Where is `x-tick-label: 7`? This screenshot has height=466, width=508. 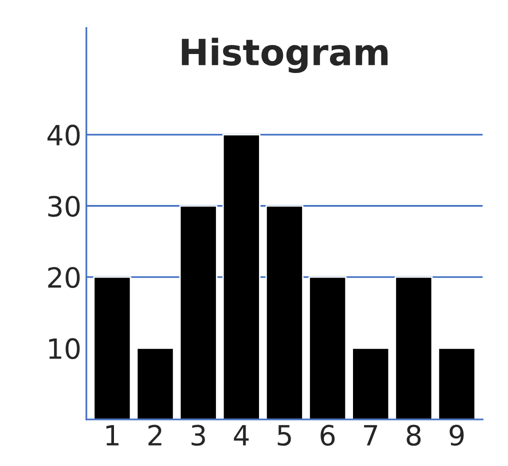 x-tick-label: 7 is located at coordinates (371, 435).